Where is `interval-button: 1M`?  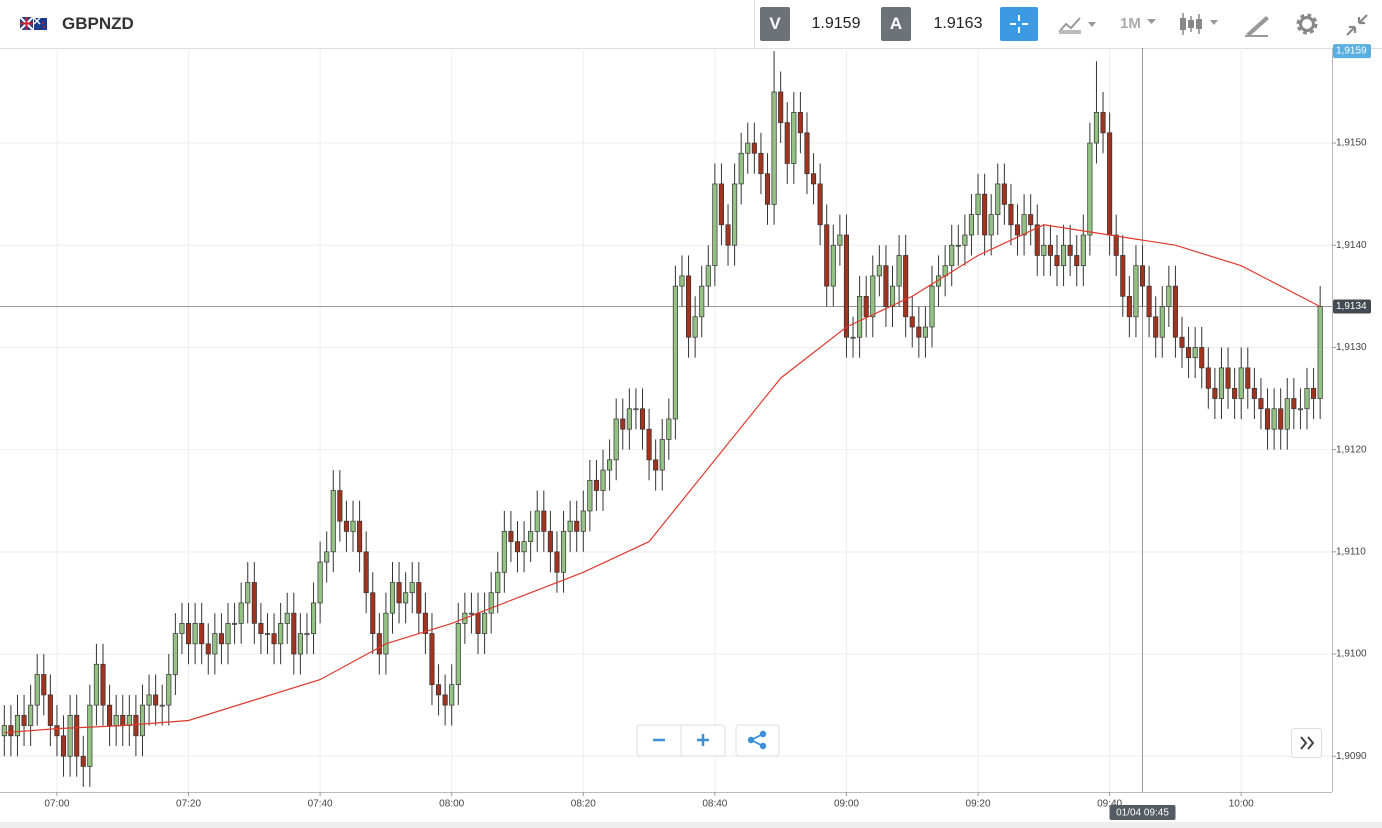
interval-button: 1M is located at coordinates (1130, 23).